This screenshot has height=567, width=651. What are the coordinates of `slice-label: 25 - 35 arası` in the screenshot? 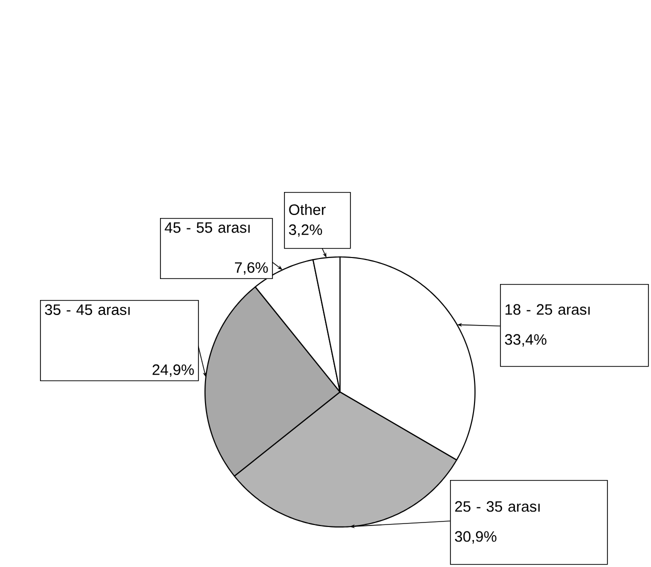 It's located at (497, 506).